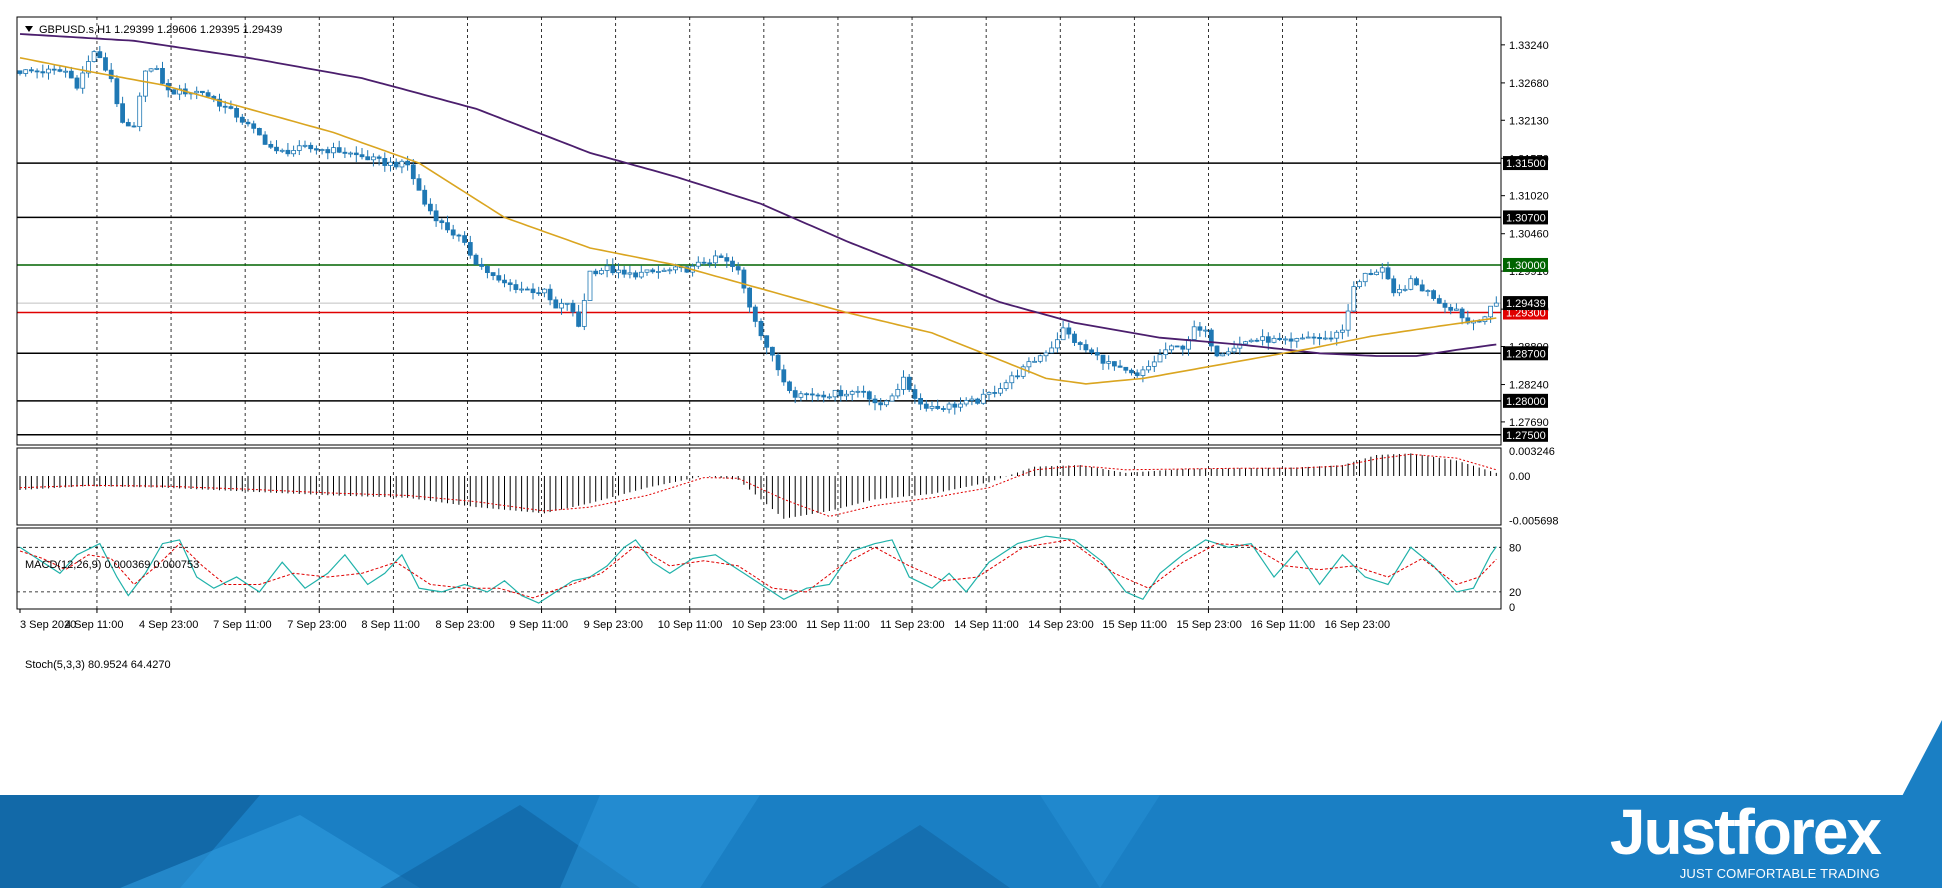  Describe the element at coordinates (971, 841) in the screenshot. I see `brand-banner` at that location.